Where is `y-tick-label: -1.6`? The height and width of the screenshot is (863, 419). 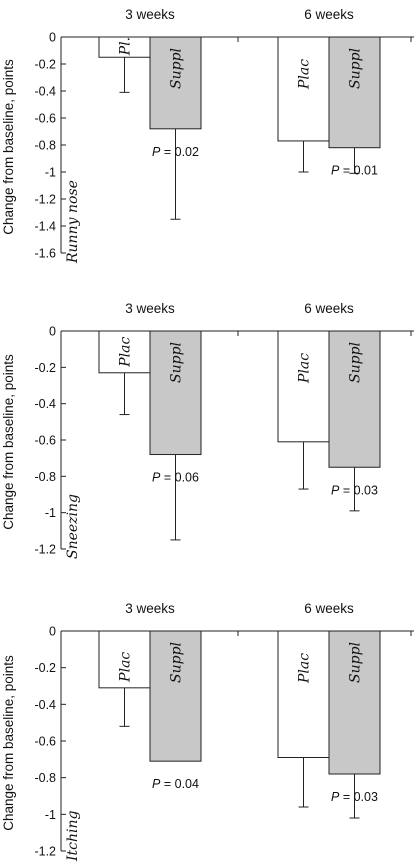
y-tick-label: -1.6 is located at coordinates (45, 254).